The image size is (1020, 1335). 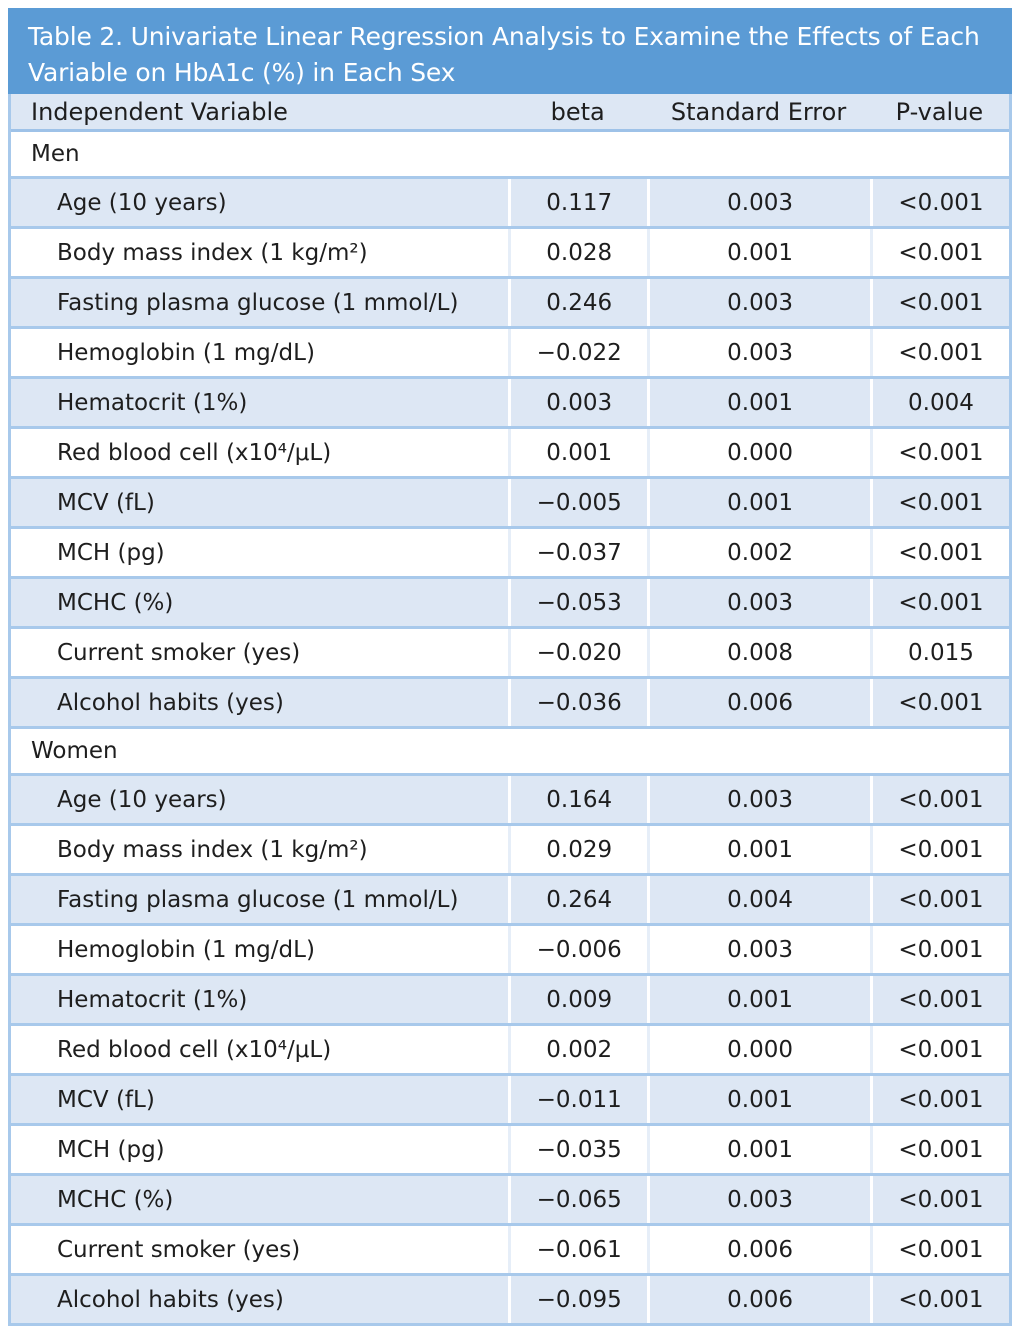 I want to click on table-row: Red blood cell (x10⁴/μL) 0.001 0.000 <0.001, so click(x=510, y=454).